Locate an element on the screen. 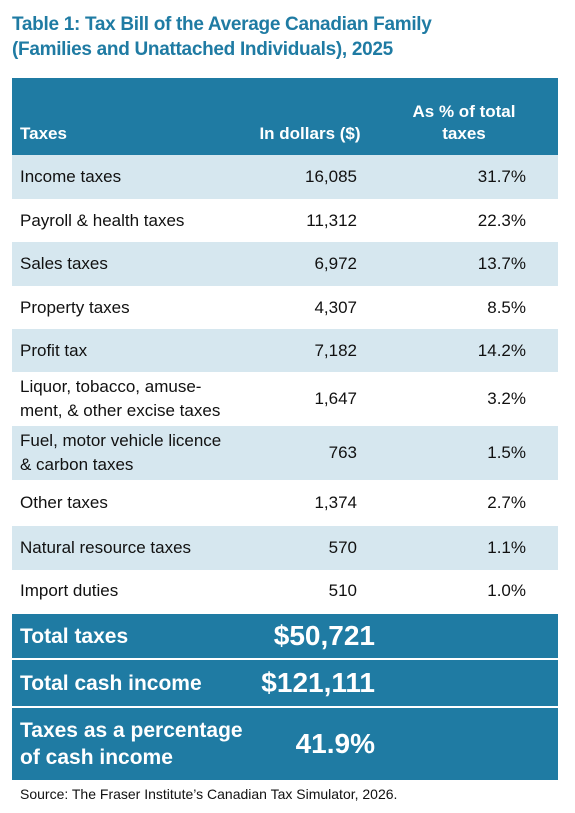 The image size is (575, 813). table-row: Natural resource taxes 570 1.1% is located at coordinates (285, 548).